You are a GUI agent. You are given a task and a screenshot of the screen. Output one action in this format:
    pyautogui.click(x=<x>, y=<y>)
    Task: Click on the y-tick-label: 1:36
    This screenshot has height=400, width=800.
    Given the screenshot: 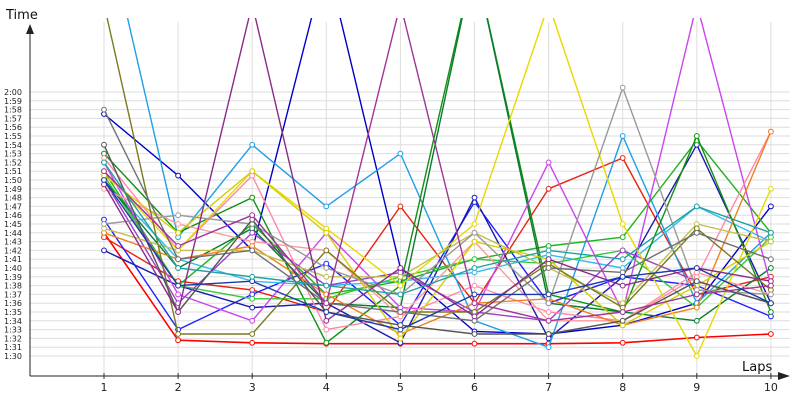 What is the action you would take?
    pyautogui.click(x=13, y=303)
    